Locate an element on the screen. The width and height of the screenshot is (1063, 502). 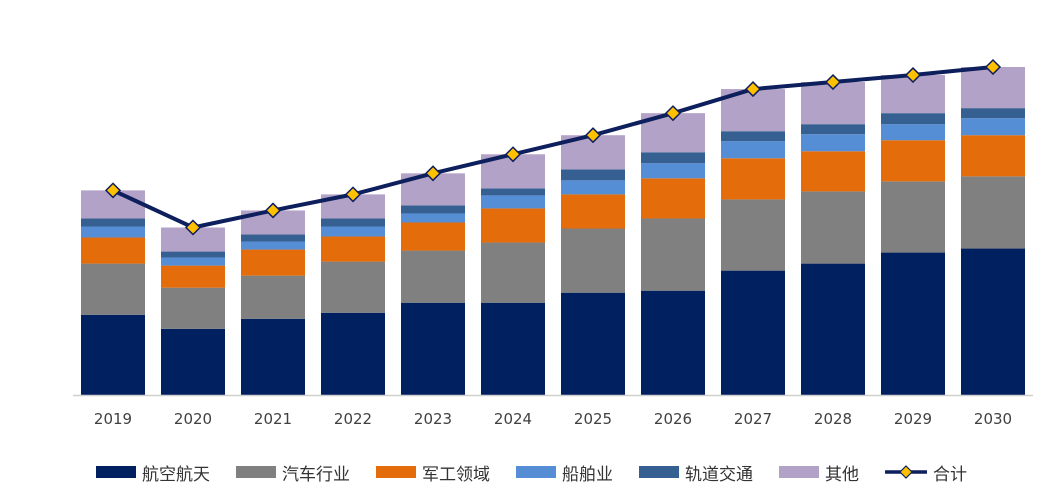
x-tick-label: 2029 is located at coordinates (913, 419).